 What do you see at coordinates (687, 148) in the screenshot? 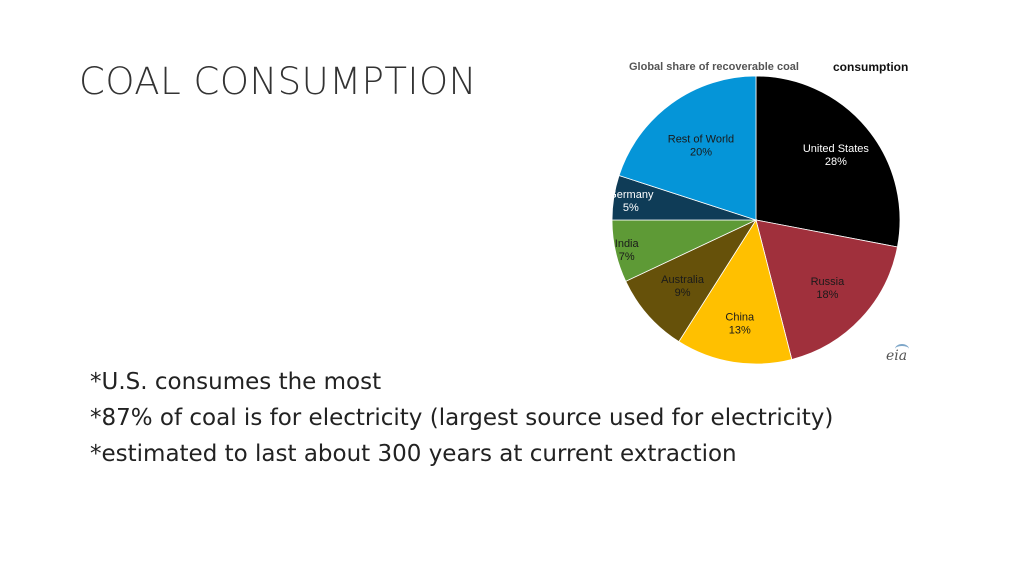
I see `pie-slice-rest-of-world` at bounding box center [687, 148].